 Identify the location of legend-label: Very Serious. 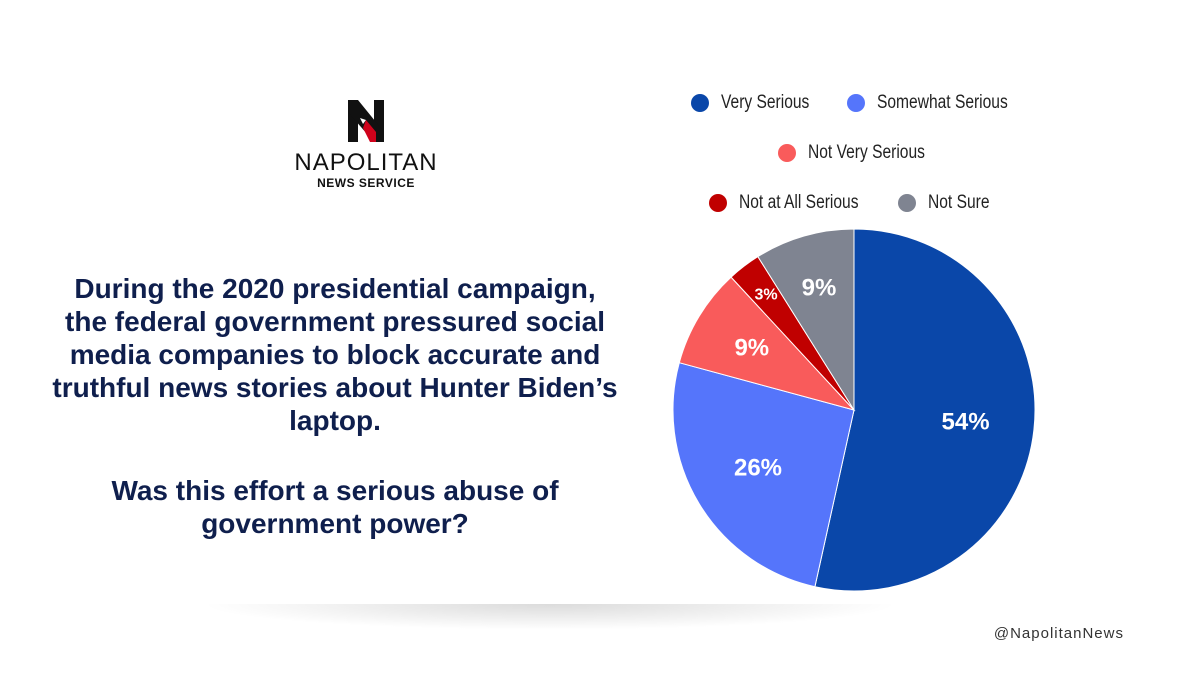
(765, 102).